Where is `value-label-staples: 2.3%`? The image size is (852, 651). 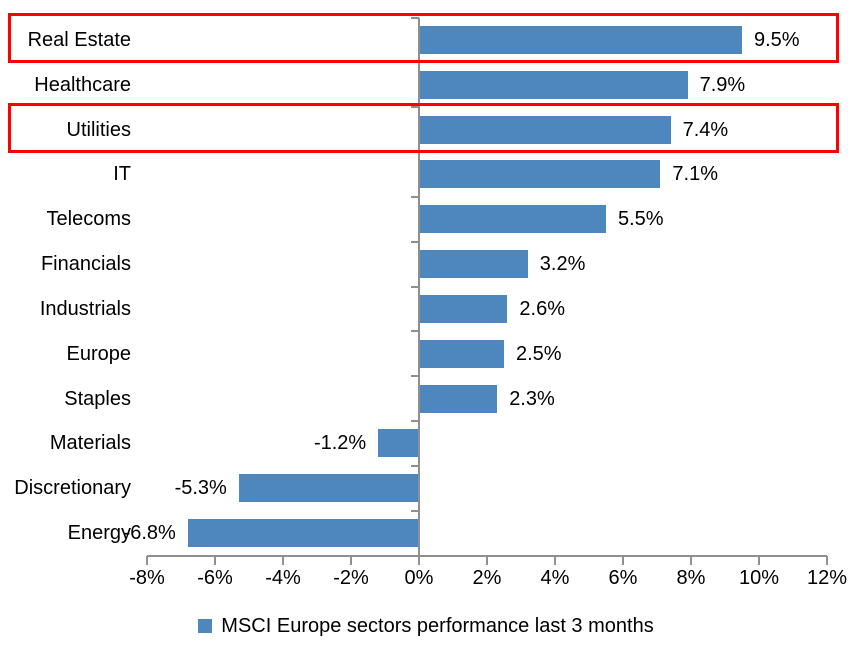 value-label-staples: 2.3% is located at coordinates (532, 398).